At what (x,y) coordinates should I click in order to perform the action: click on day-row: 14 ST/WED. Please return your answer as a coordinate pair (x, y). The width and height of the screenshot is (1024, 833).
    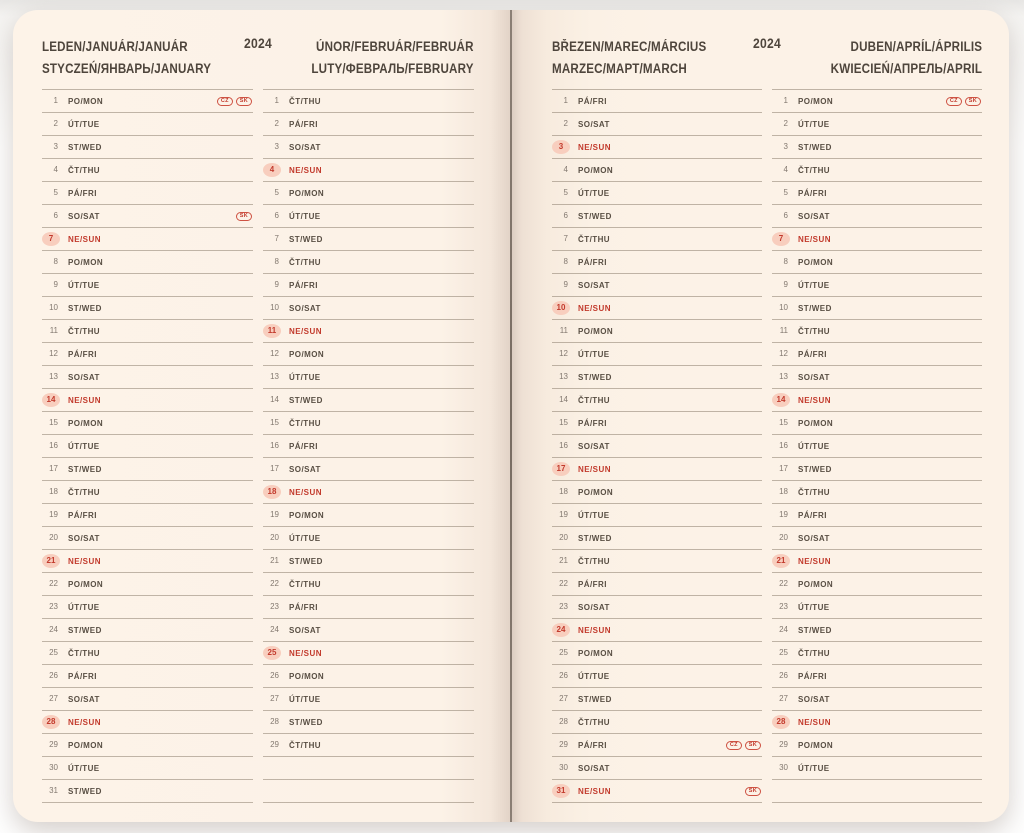
    Looking at the image, I should click on (368, 400).